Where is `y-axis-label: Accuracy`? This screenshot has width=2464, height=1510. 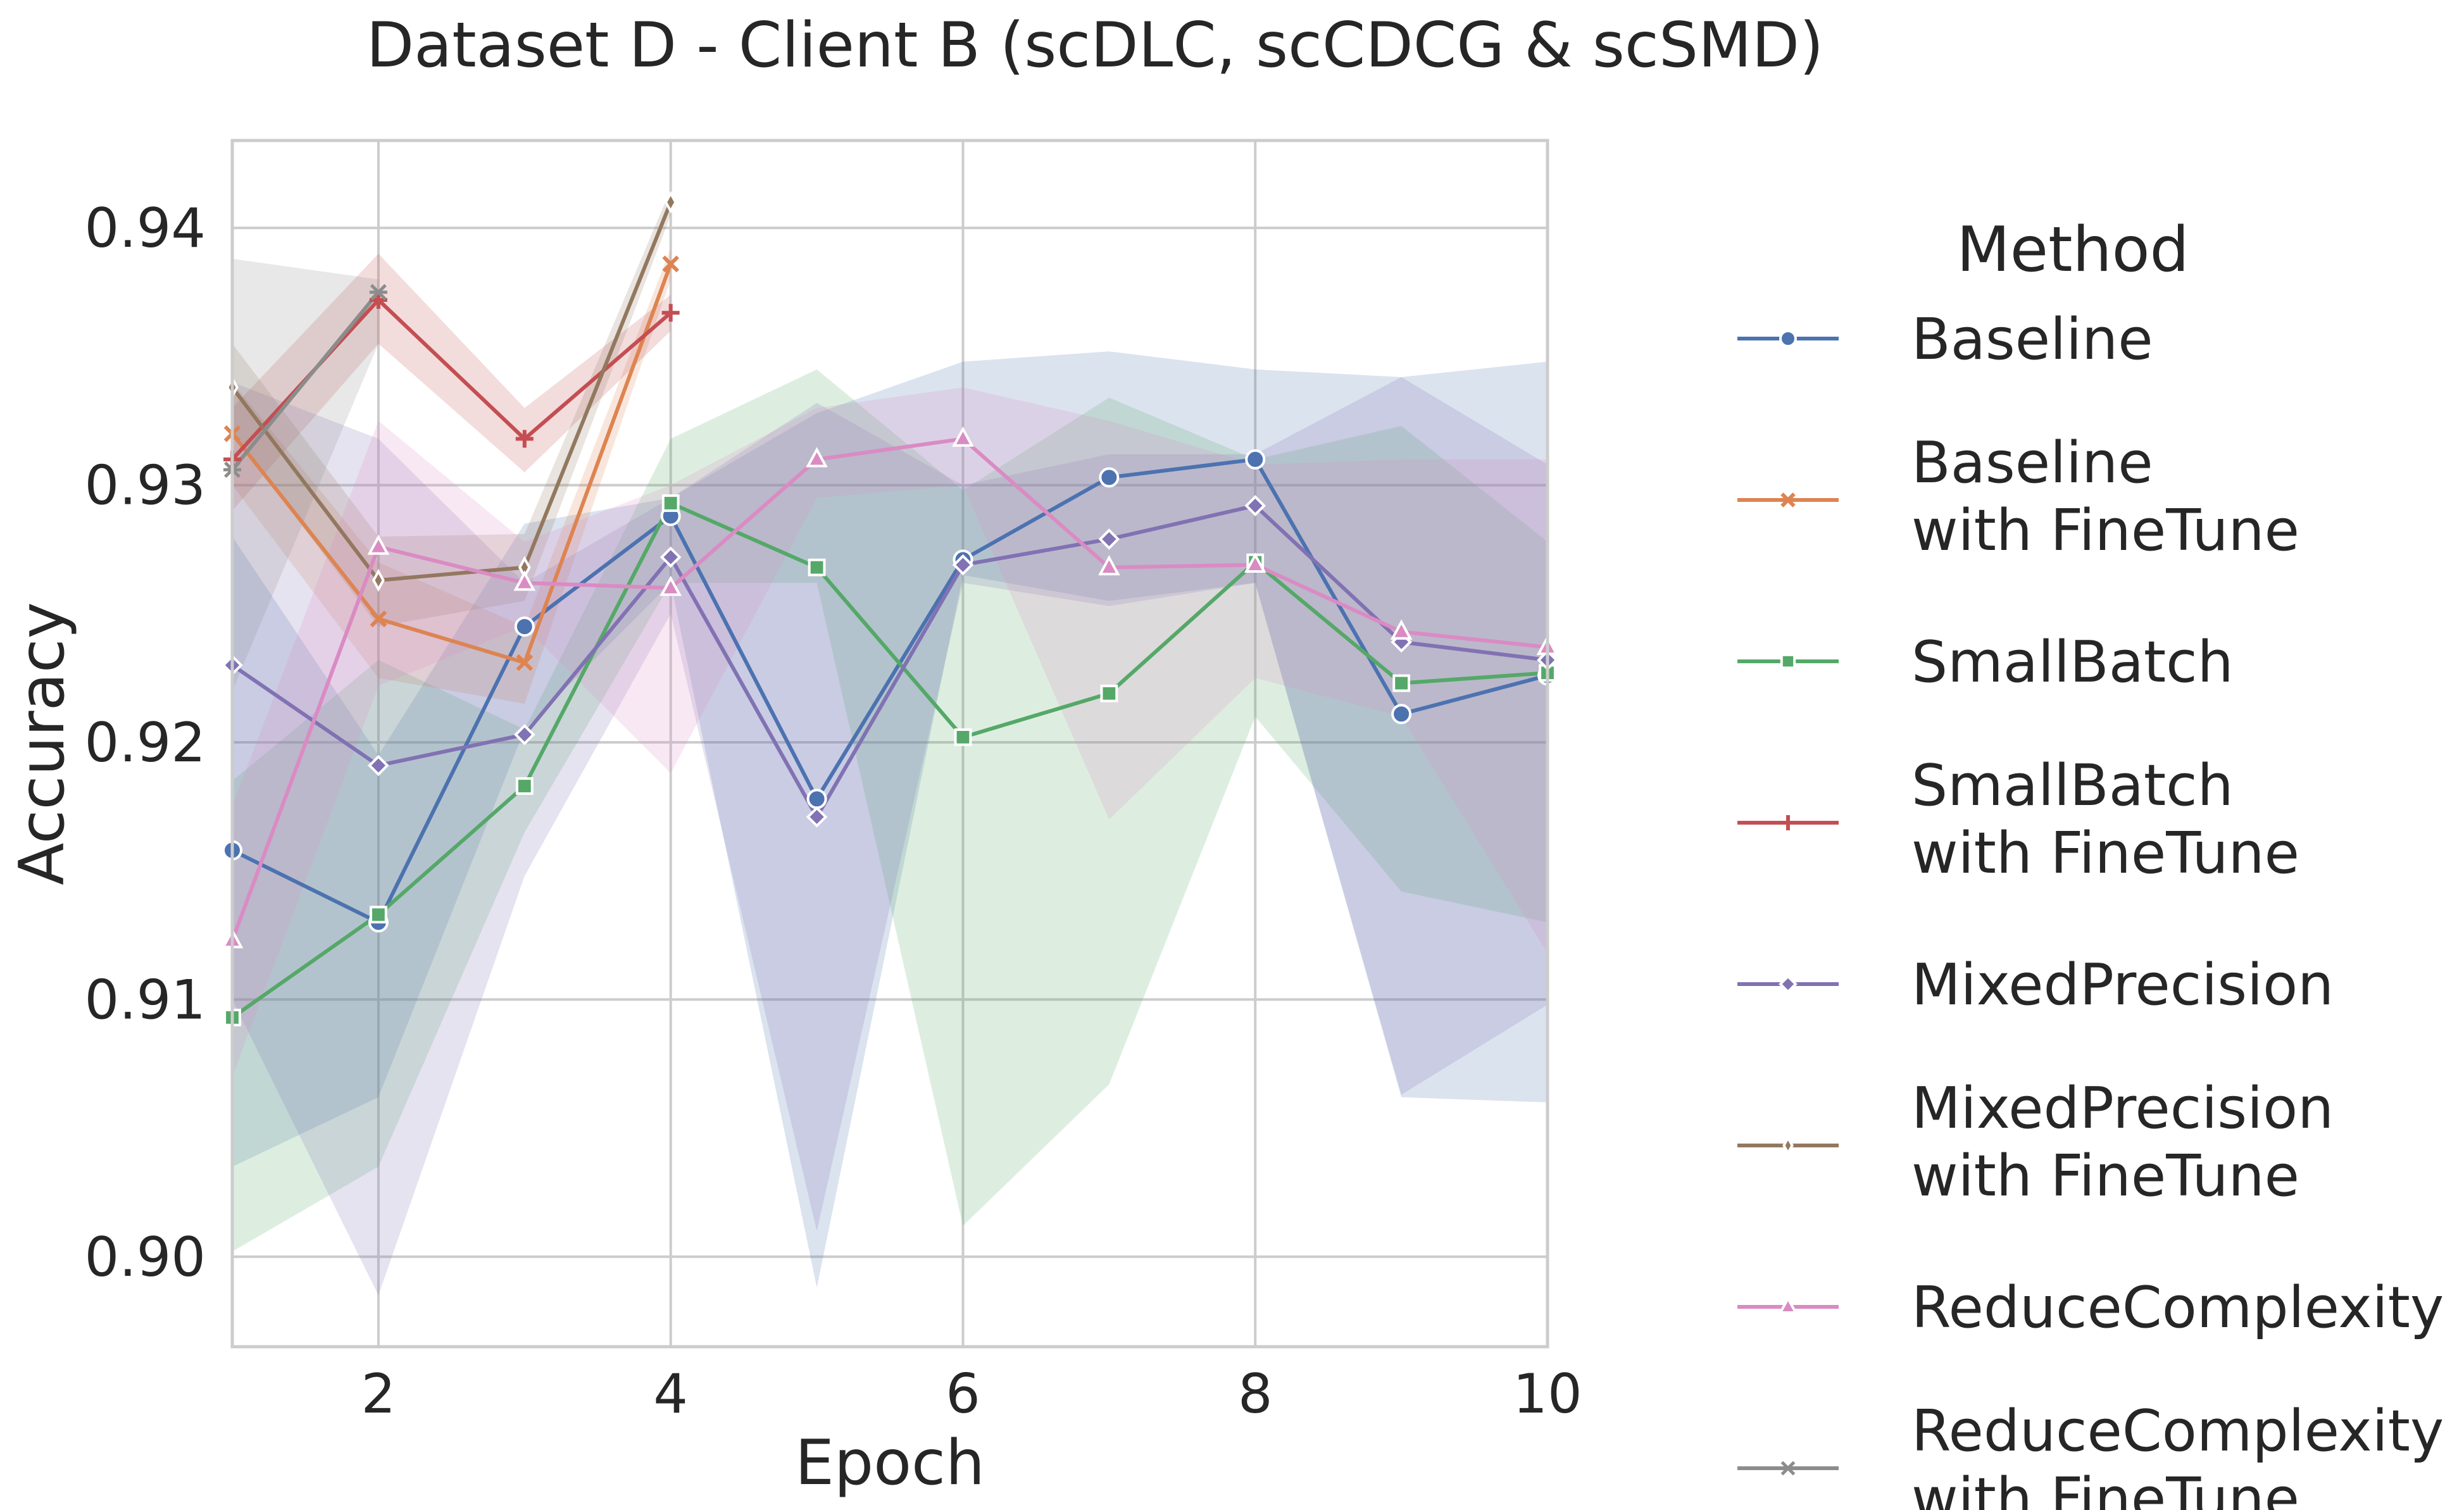 y-axis-label: Accuracy is located at coordinates (42, 743).